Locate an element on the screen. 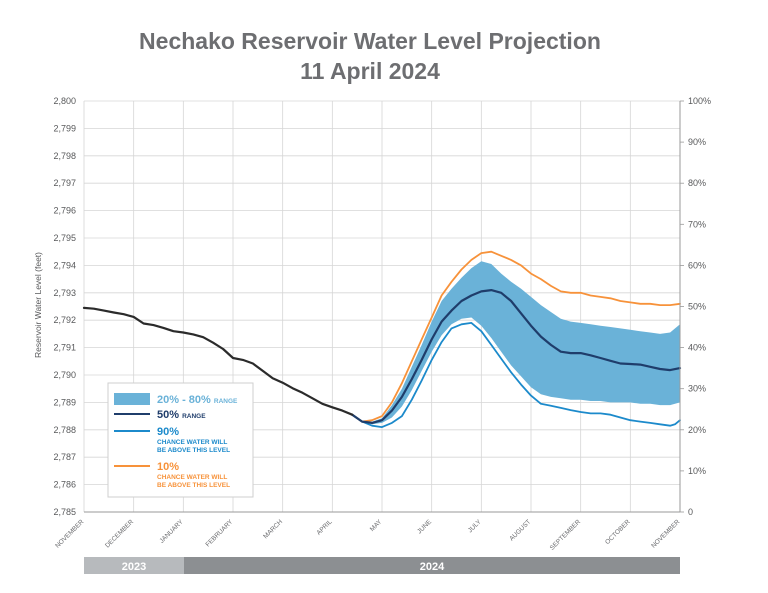 The image size is (768, 593). range-band-layer is located at coordinates (516, 343).